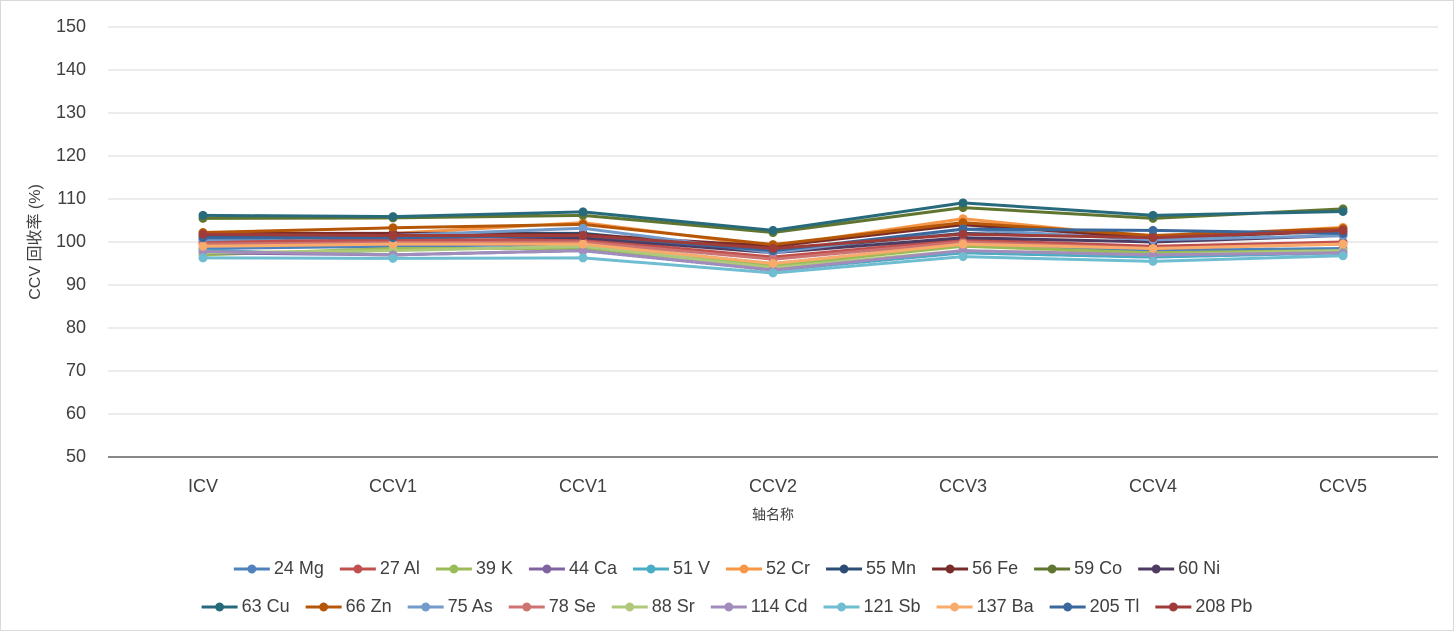 Image resolution: width=1454 pixels, height=631 pixels. What do you see at coordinates (1006, 606) in the screenshot?
I see `legend-label: 137 Ba` at bounding box center [1006, 606].